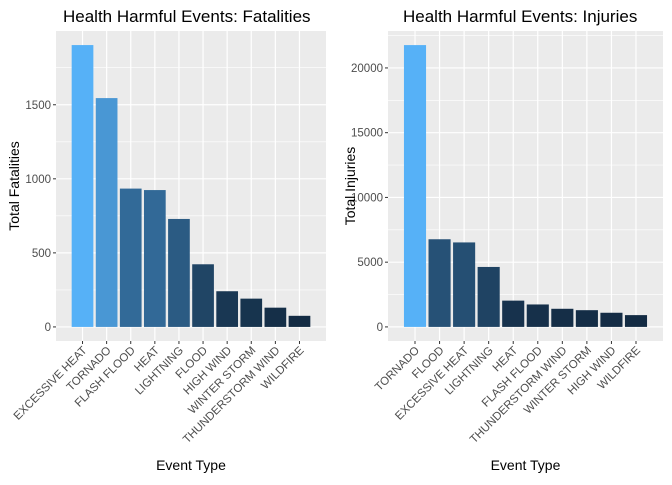  Describe the element at coordinates (520, 16) in the screenshot. I see `chart-title: Health Harmful Events: Injuries` at that location.